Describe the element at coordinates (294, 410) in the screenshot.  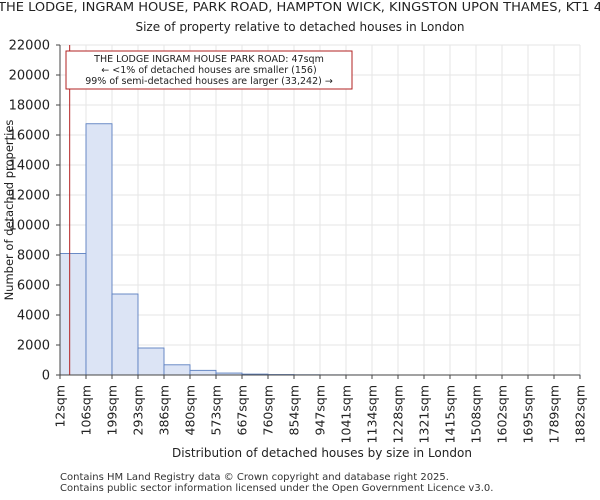
I see `x-tick-label-9: 854sqm` at that location.